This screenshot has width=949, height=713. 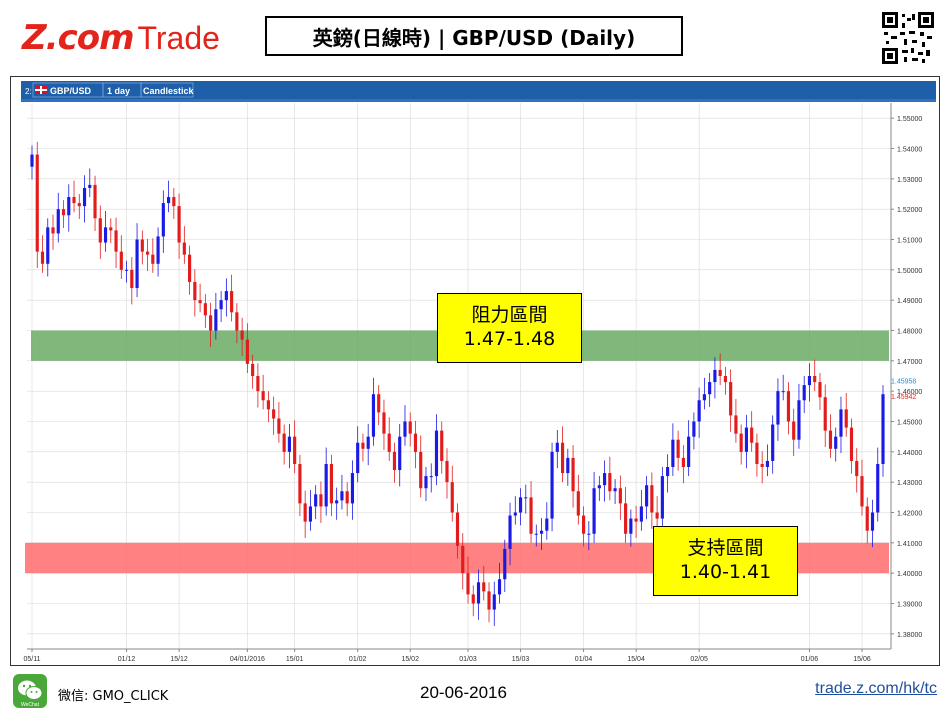 I want to click on x-tick-label: 02/05, so click(x=699, y=659).